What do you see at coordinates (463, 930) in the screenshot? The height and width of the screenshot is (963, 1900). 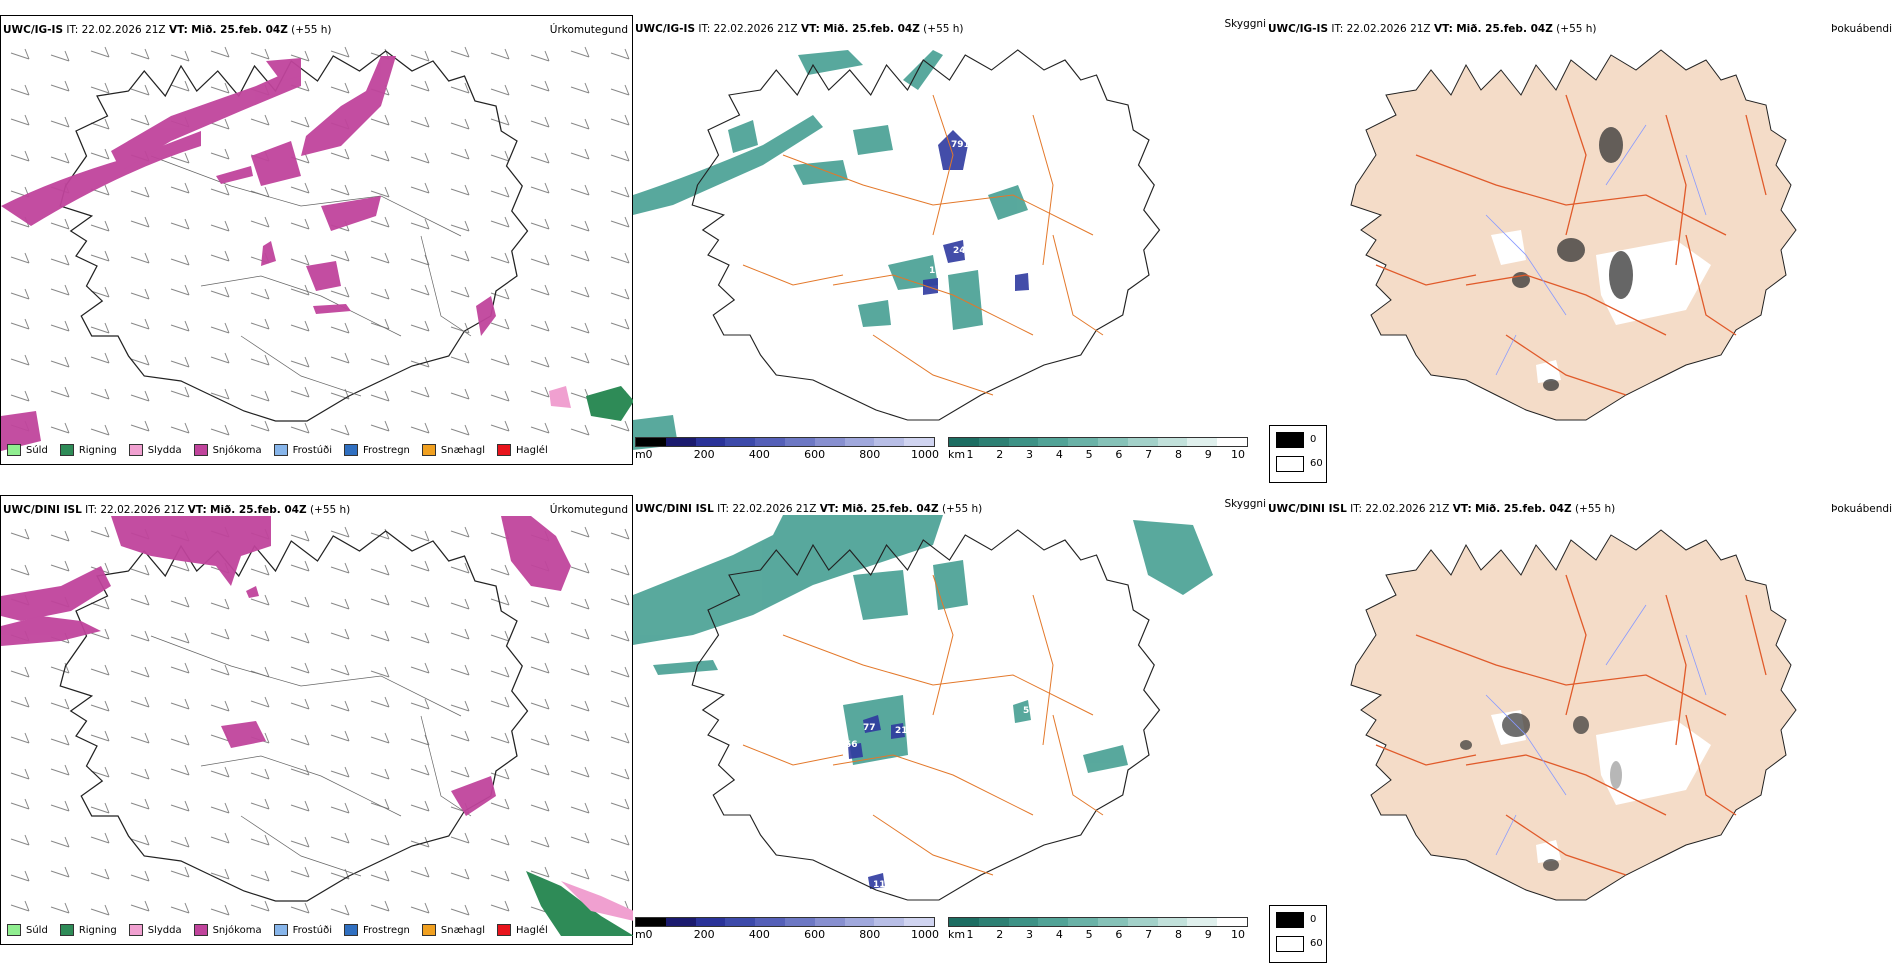 I see `legend-label: Snæhagl` at bounding box center [463, 930].